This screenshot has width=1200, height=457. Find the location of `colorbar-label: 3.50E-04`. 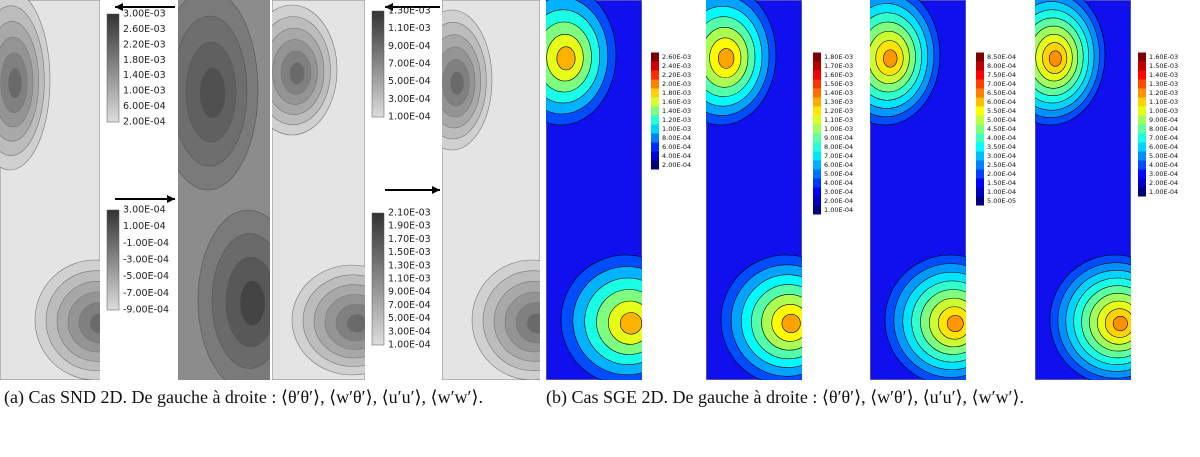

colorbar-label: 3.50E-04 is located at coordinates (1001, 147).